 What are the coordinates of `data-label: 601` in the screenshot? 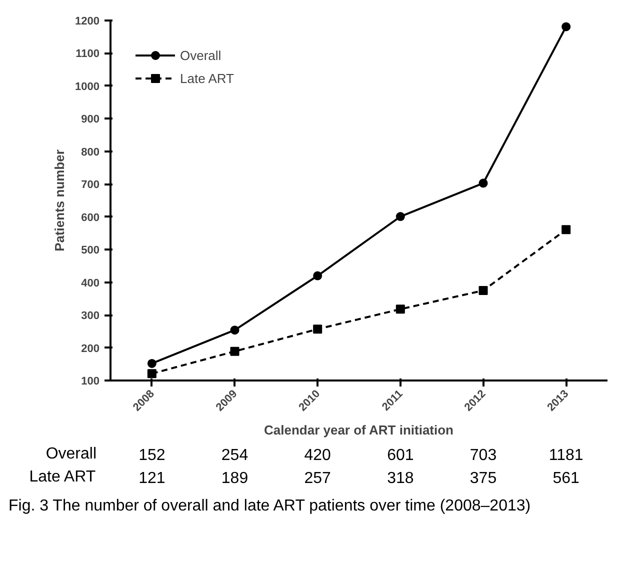 It's located at (400, 455).